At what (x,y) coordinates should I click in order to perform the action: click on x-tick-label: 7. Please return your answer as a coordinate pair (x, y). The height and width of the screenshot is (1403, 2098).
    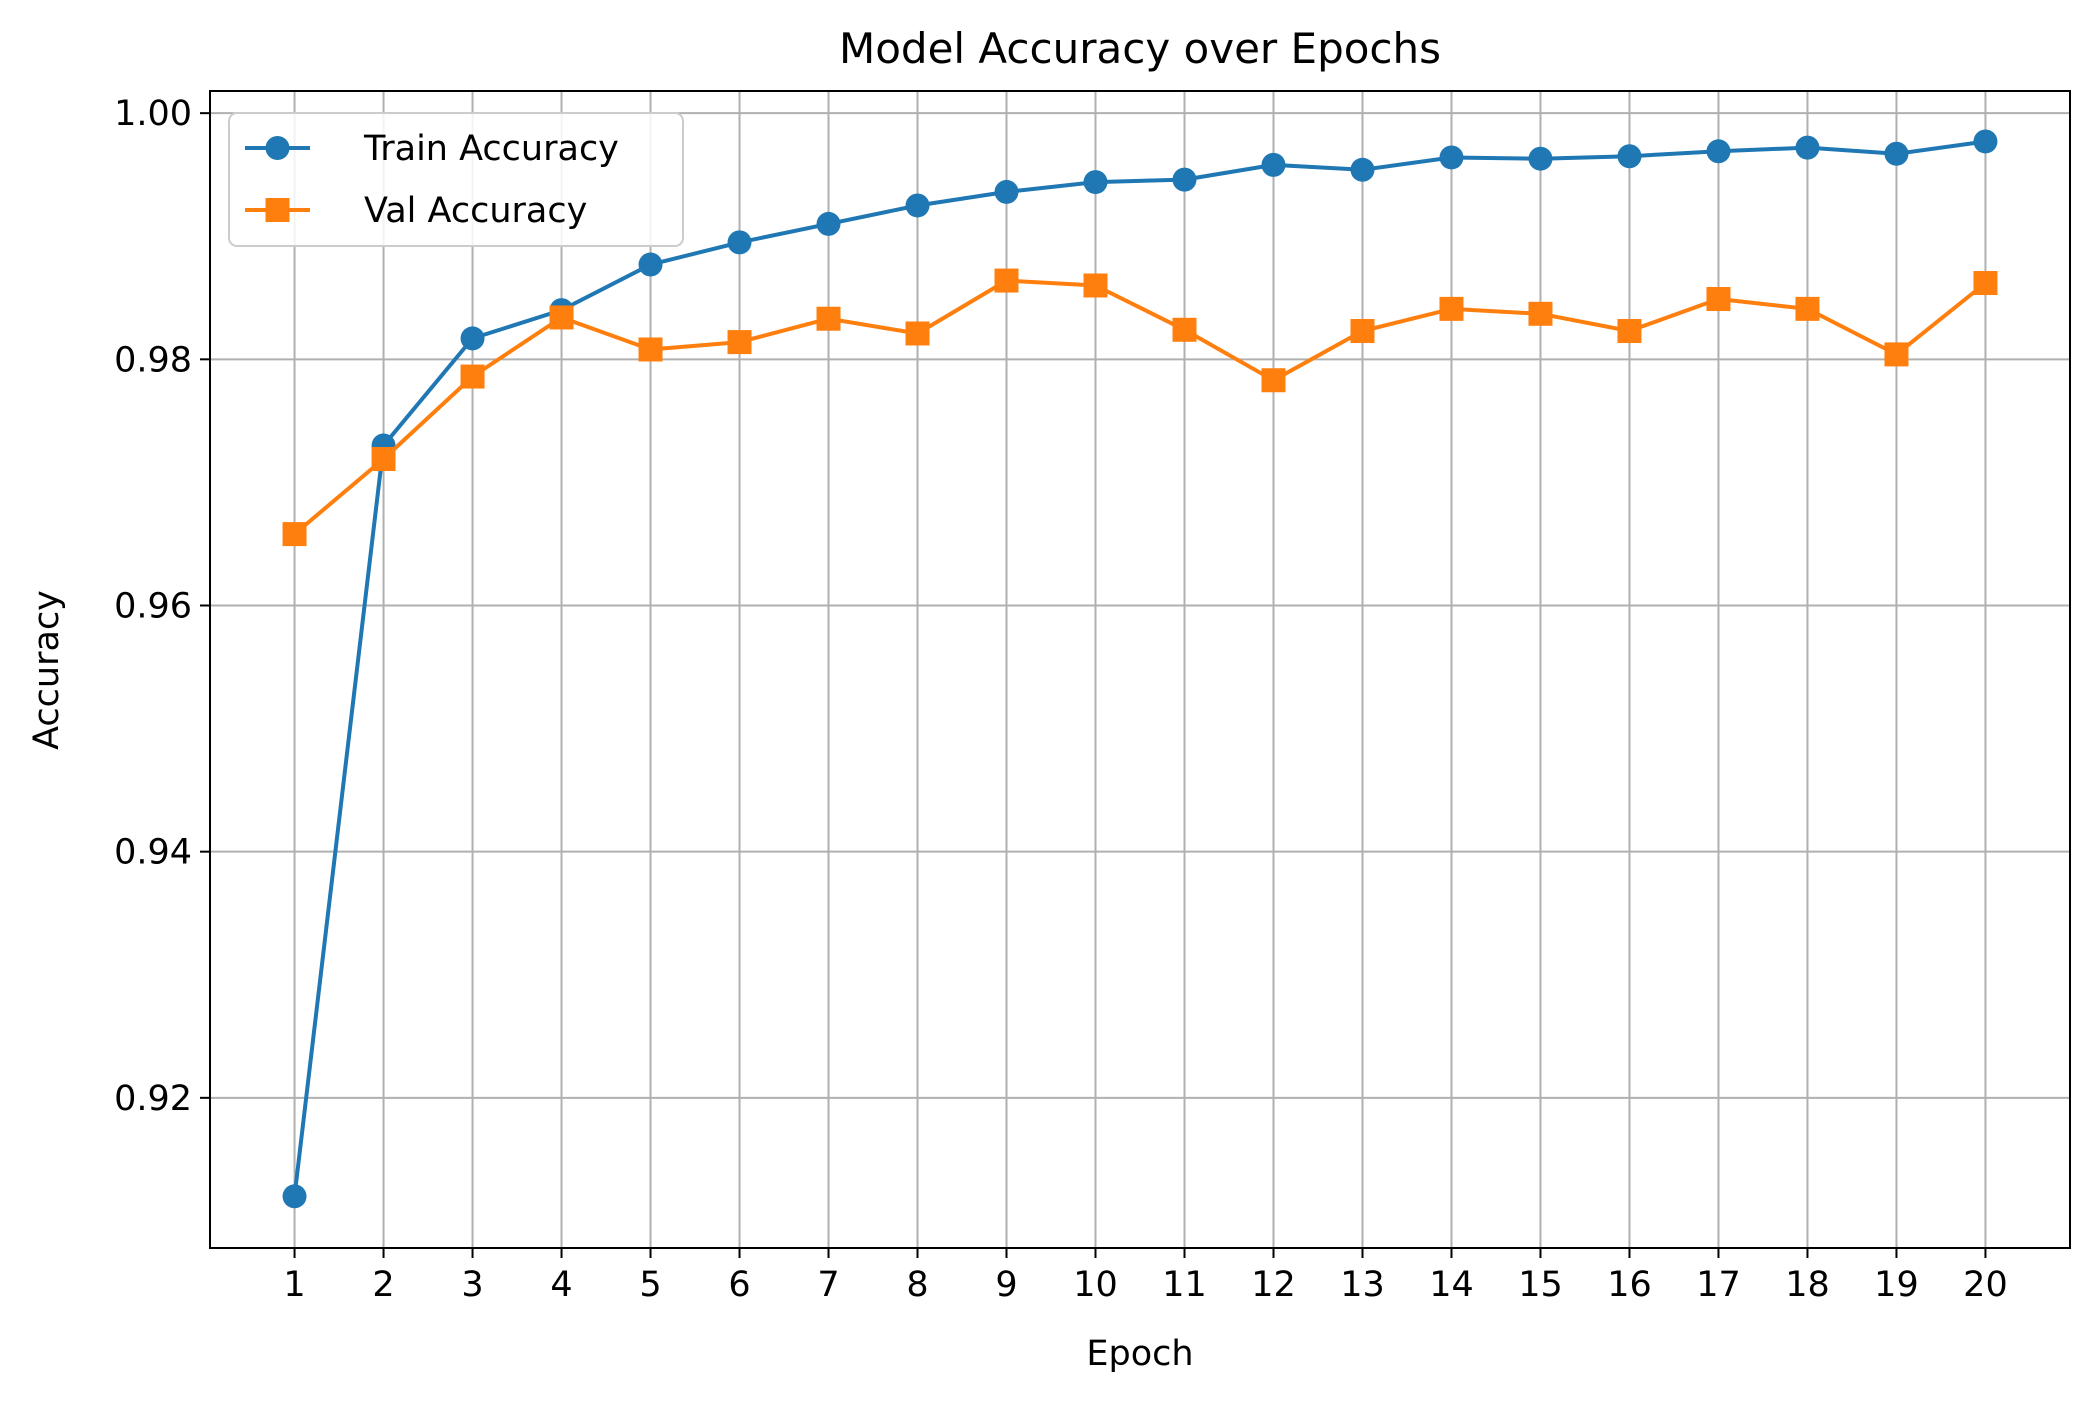
    Looking at the image, I should click on (828, 1285).